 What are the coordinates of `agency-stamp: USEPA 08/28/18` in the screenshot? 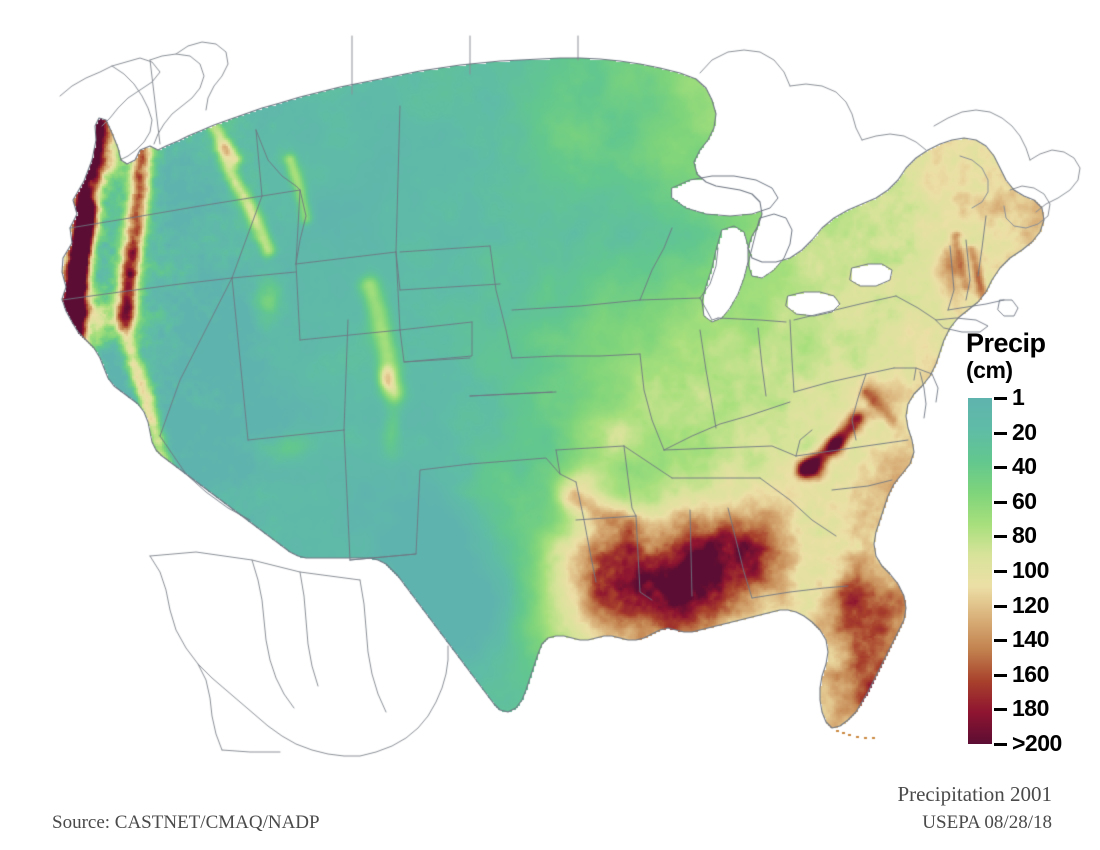 It's located at (987, 822).